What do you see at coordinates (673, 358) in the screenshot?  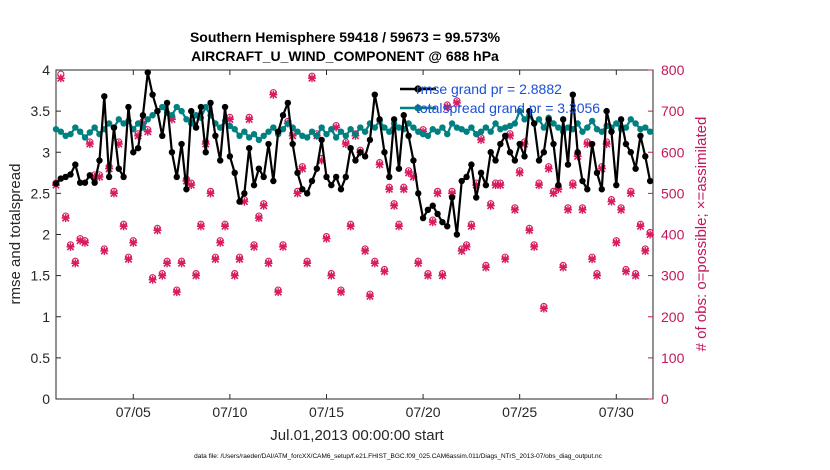 I see `y-right-tick-label: 100` at bounding box center [673, 358].